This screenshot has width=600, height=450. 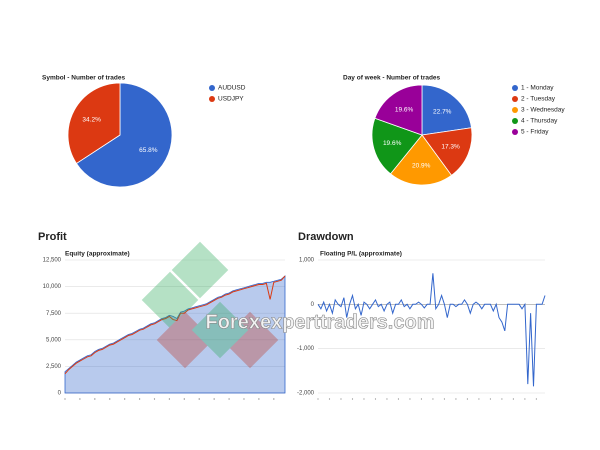 I want to click on legend-label: 4 - Thursday, so click(x=539, y=121).